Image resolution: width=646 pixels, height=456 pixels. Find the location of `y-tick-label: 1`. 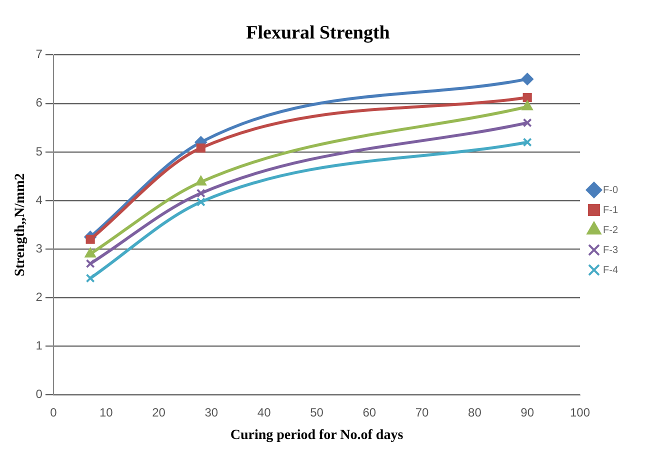

y-tick-label: 1 is located at coordinates (39, 345).